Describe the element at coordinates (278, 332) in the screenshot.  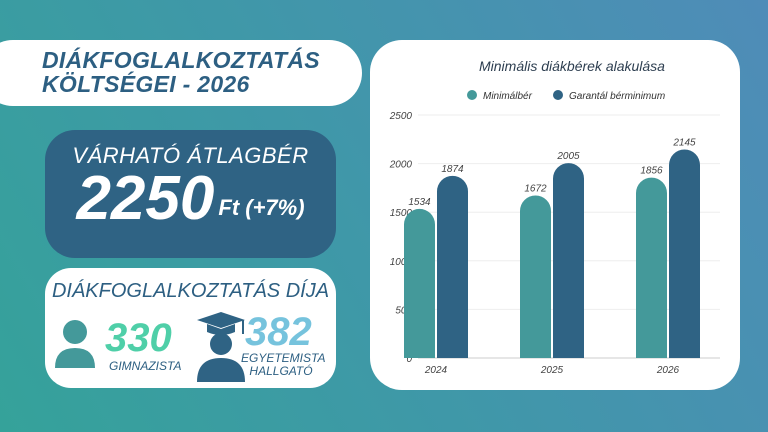
I see `university-fee: 382` at that location.